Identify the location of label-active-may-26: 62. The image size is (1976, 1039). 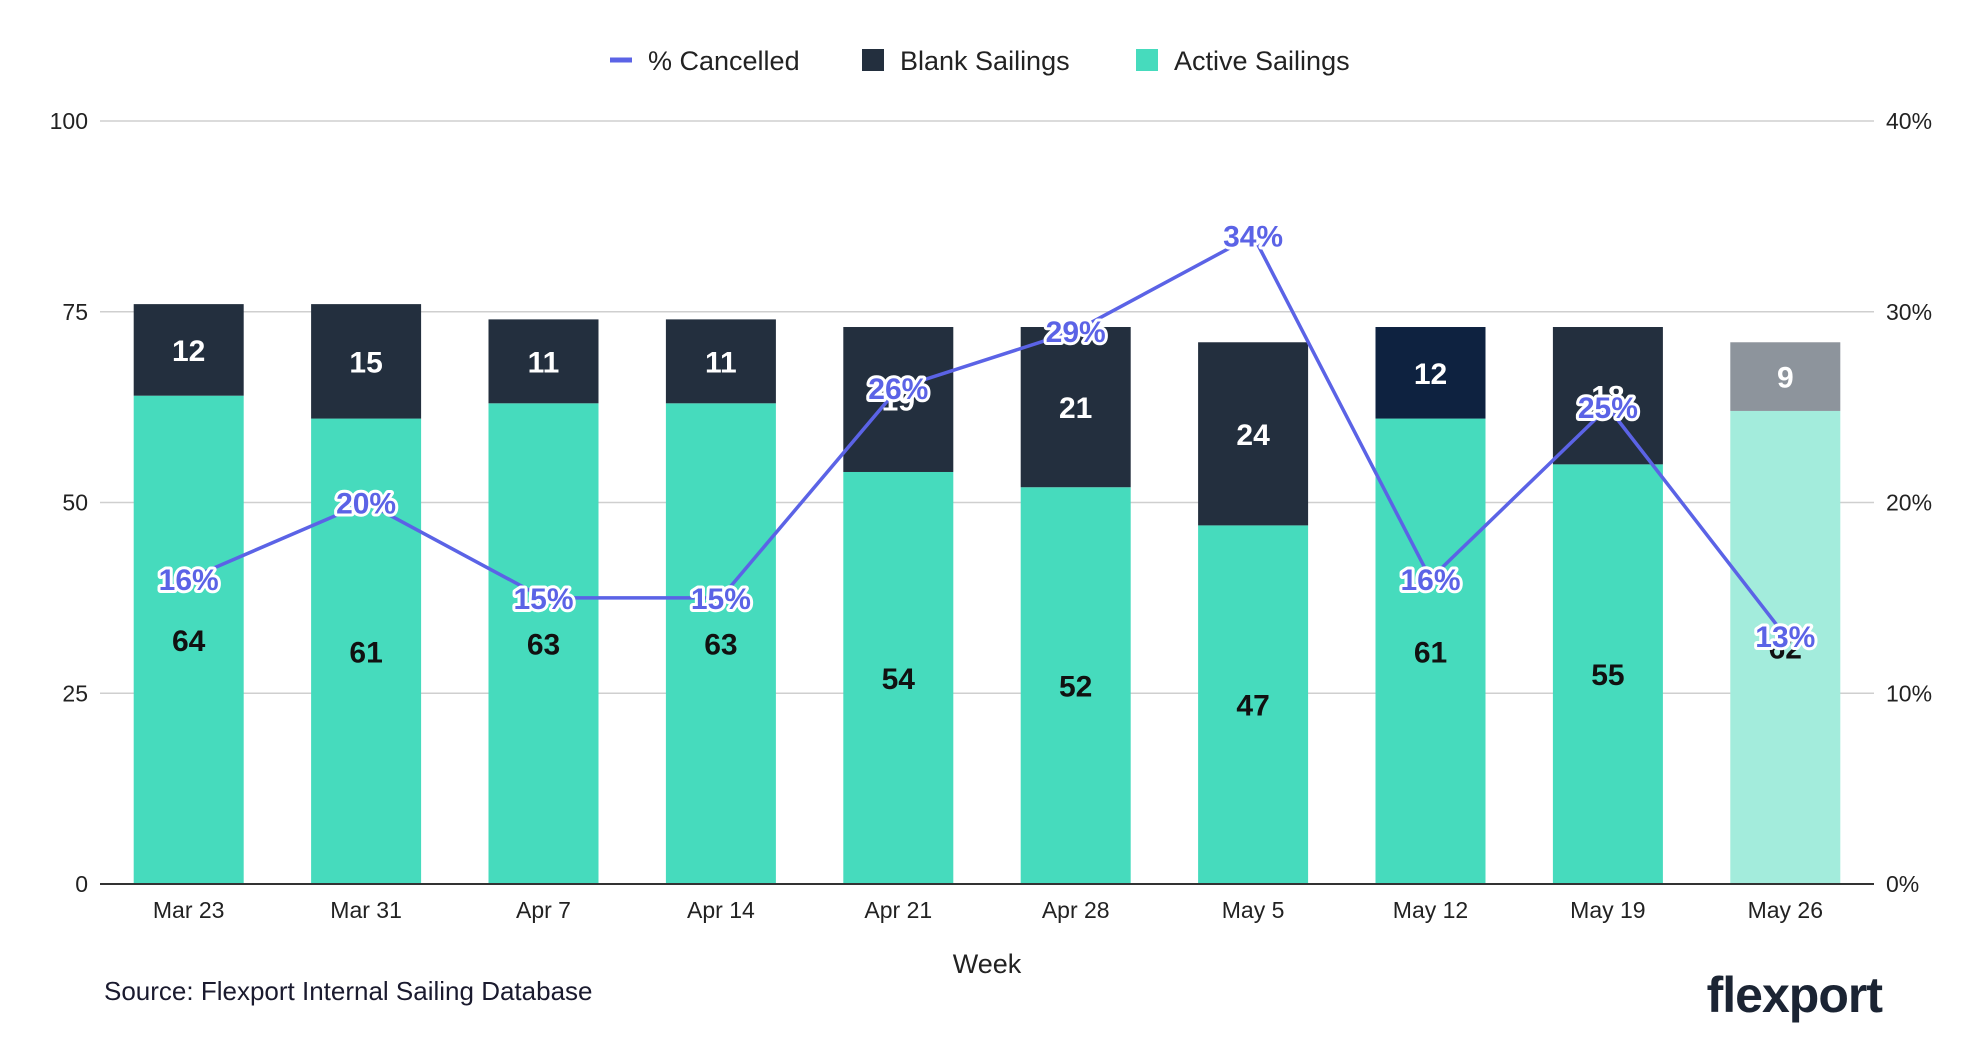
(1785, 648).